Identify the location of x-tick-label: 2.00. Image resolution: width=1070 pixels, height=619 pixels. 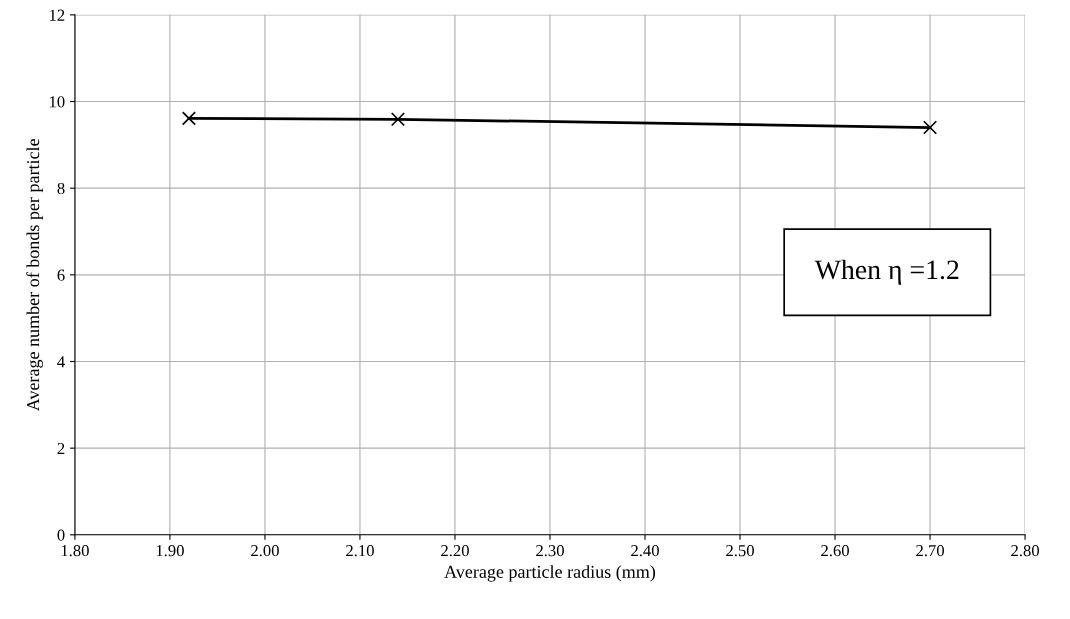
(265, 551).